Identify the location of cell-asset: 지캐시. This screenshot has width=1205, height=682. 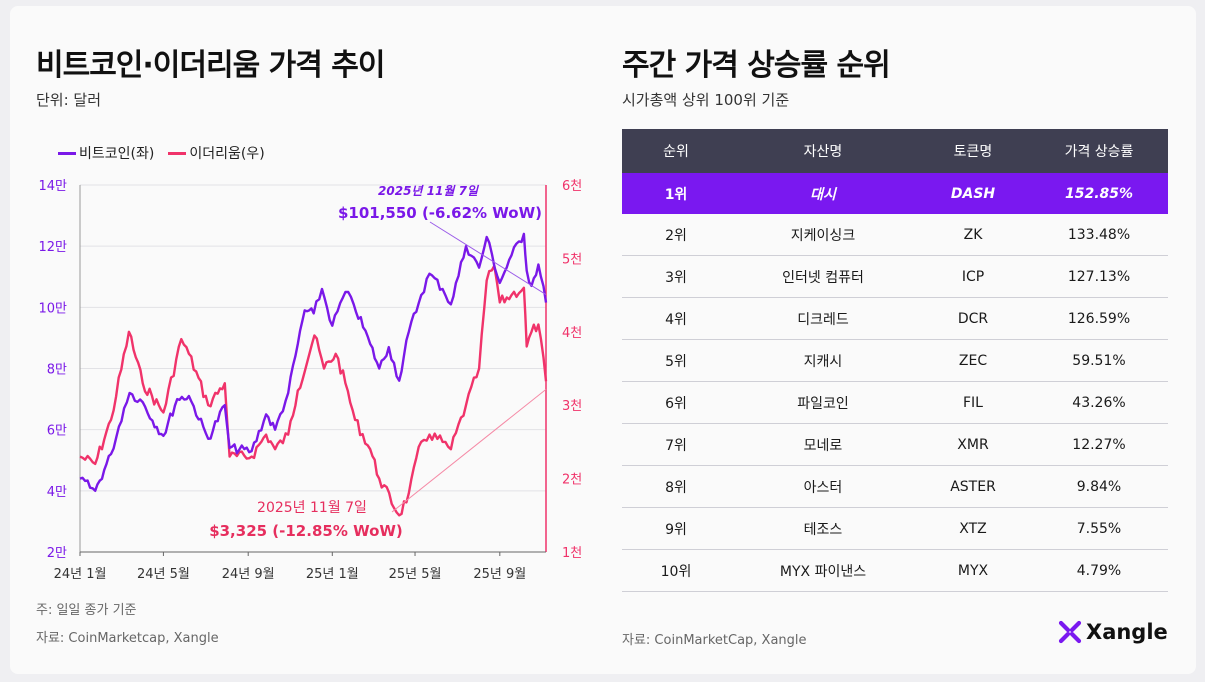
(823, 360).